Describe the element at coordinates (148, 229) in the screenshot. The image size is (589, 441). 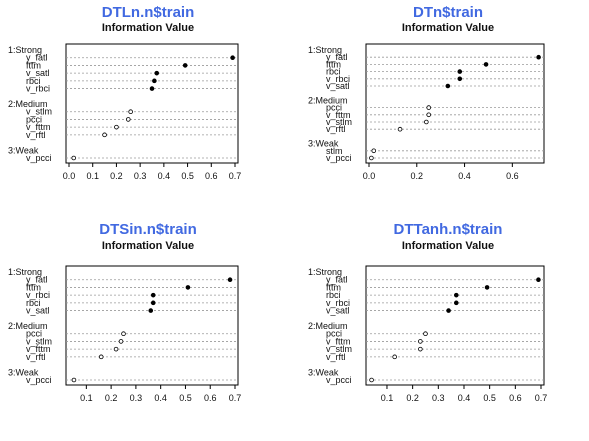
I see `chart-title: DTSin.n$train` at that location.